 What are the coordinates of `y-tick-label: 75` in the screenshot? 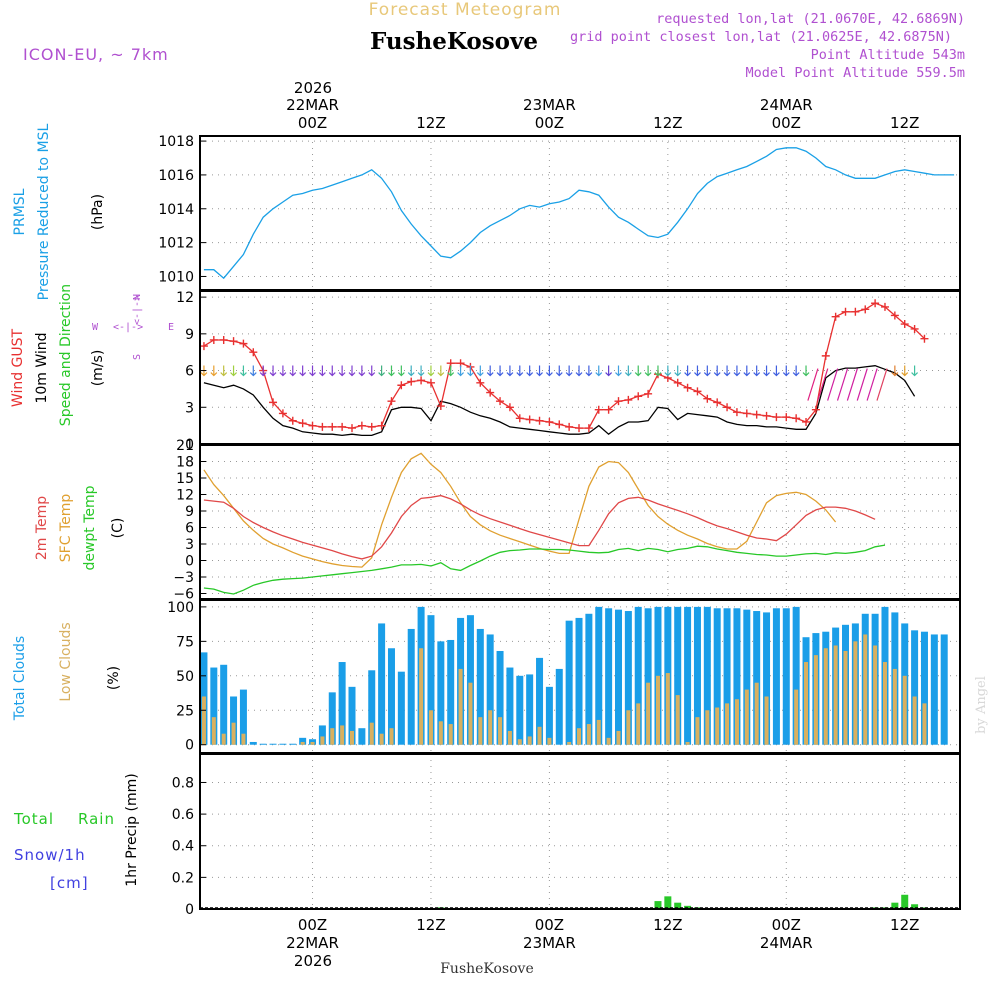 It's located at (185, 642).